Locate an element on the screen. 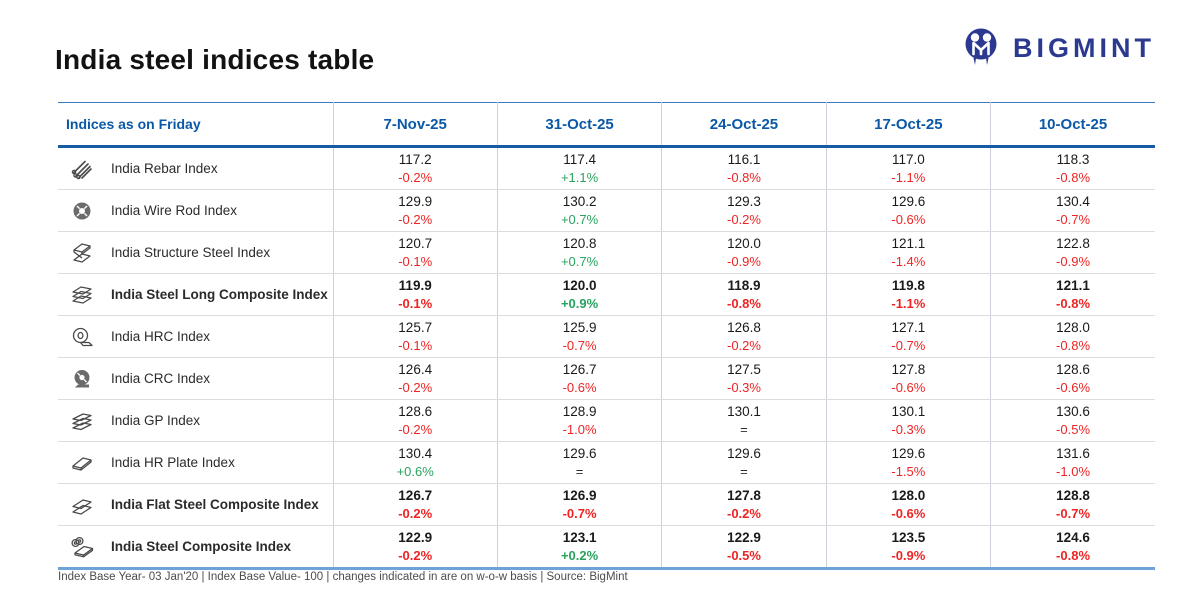  index-value: 130.6 is located at coordinates (1073, 411).